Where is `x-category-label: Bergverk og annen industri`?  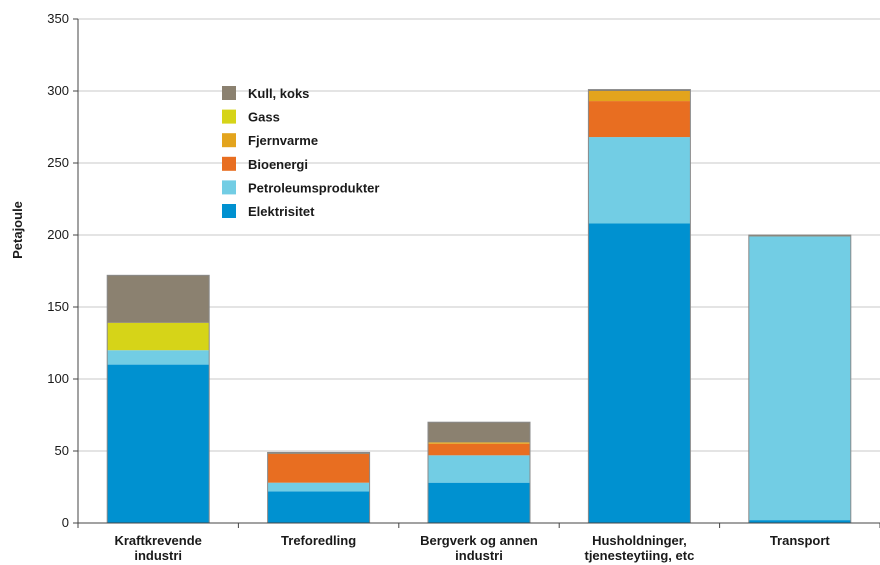 x-category-label: Bergverk og annen industri is located at coordinates (479, 548).